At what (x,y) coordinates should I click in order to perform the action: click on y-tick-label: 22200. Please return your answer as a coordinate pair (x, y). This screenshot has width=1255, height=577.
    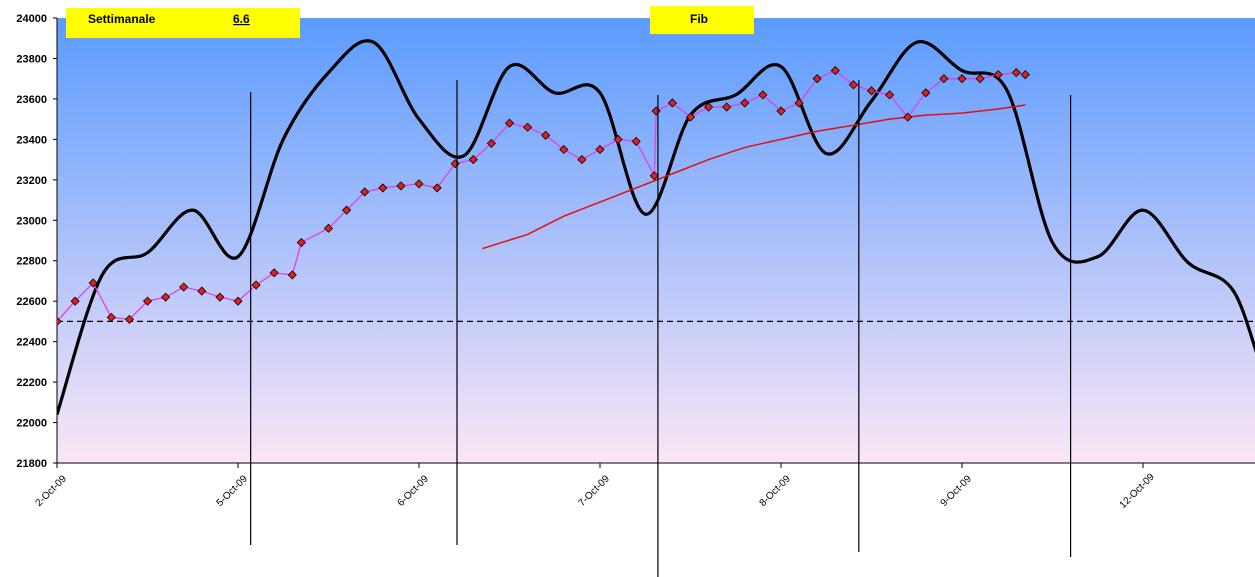
    Looking at the image, I should click on (31, 383).